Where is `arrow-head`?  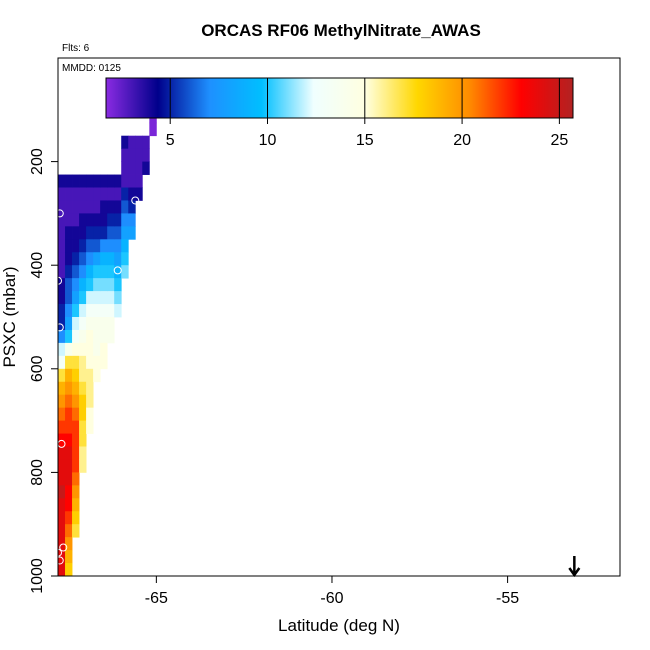 arrow-head is located at coordinates (574, 572).